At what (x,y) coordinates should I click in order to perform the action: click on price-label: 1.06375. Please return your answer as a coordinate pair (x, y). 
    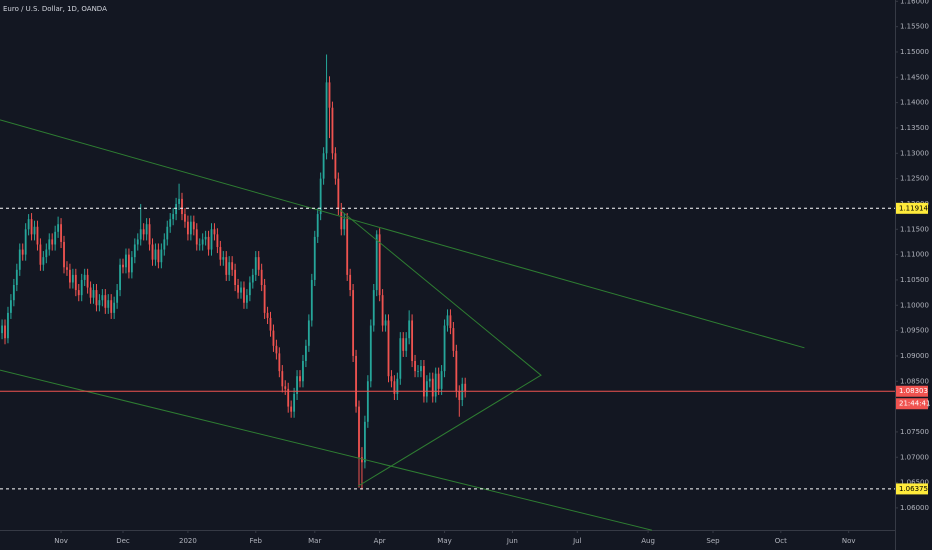
    Looking at the image, I should click on (913, 489).